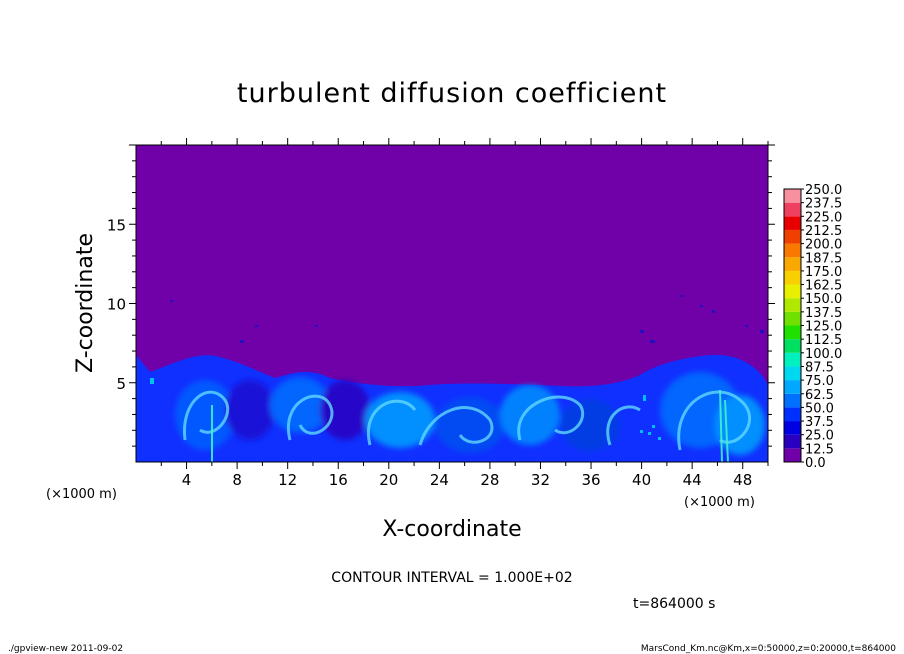  Describe the element at coordinates (823, 327) in the screenshot. I see `colorbar-level-label: 125.0` at that location.